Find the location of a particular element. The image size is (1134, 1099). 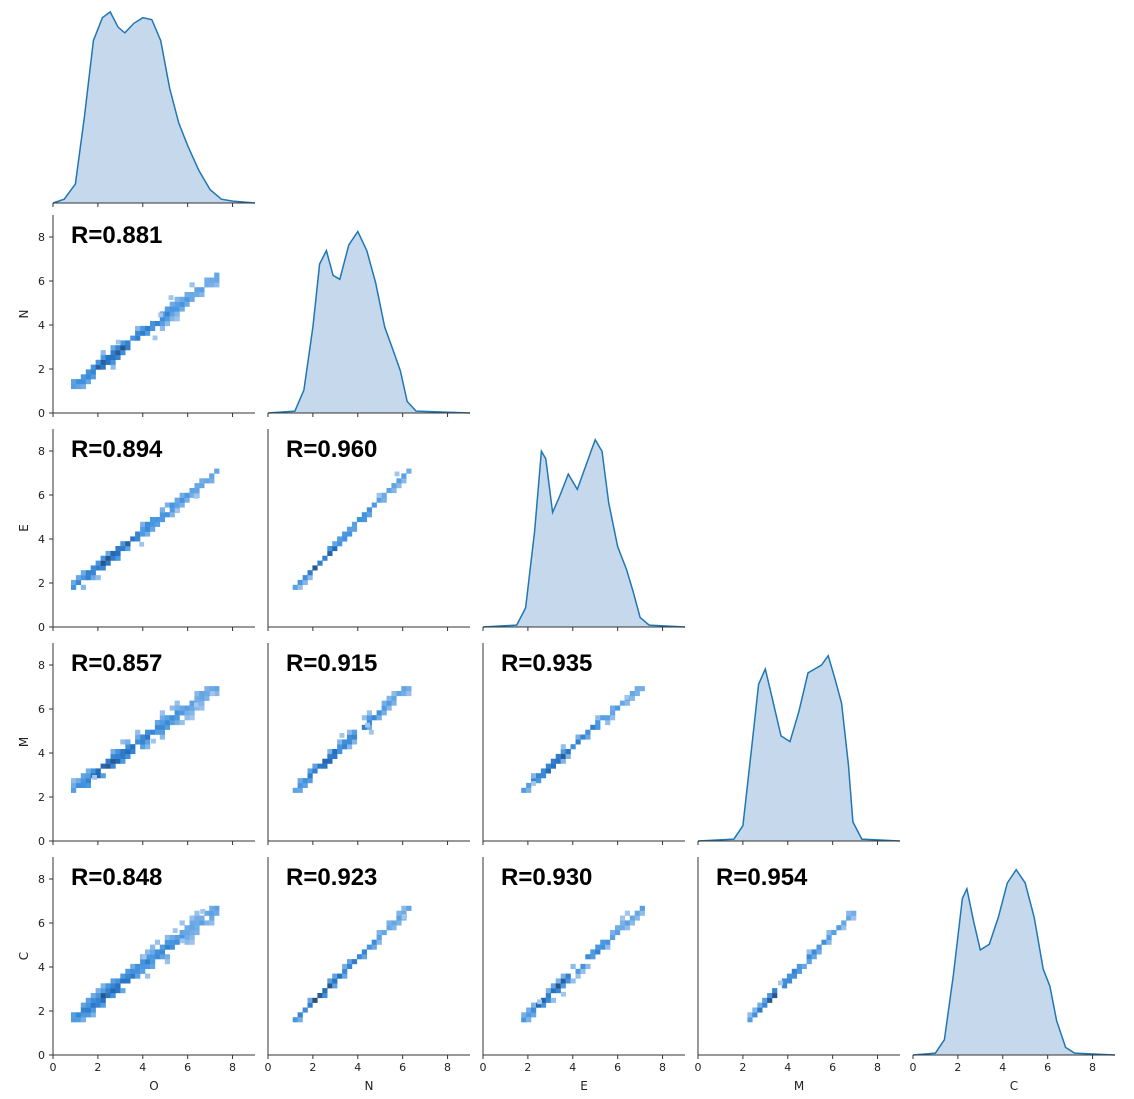

y-tick-label: 0 is located at coordinates (41, 413).